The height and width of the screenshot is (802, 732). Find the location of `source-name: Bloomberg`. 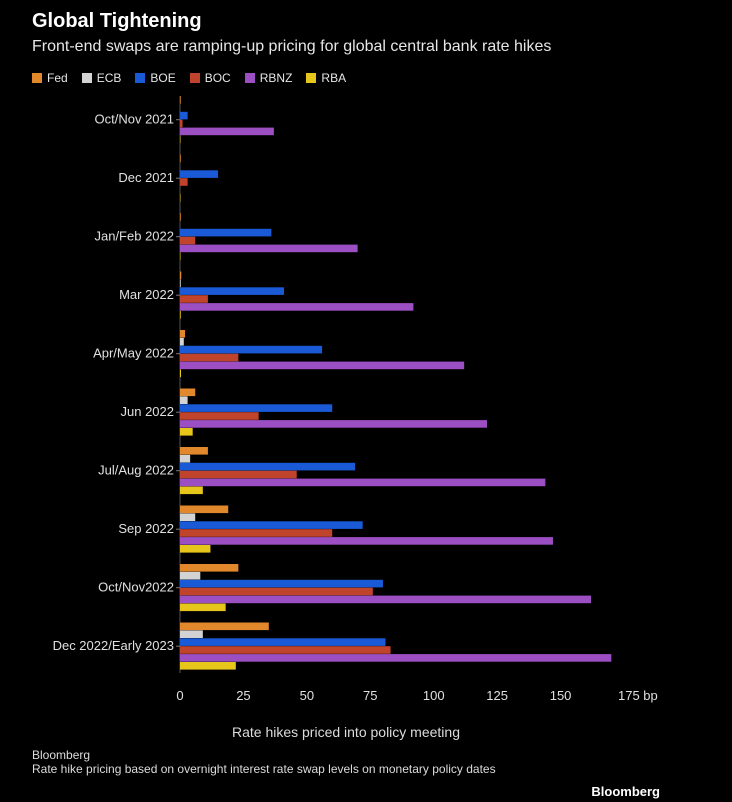

source-name: Bloomberg is located at coordinates (61, 755).